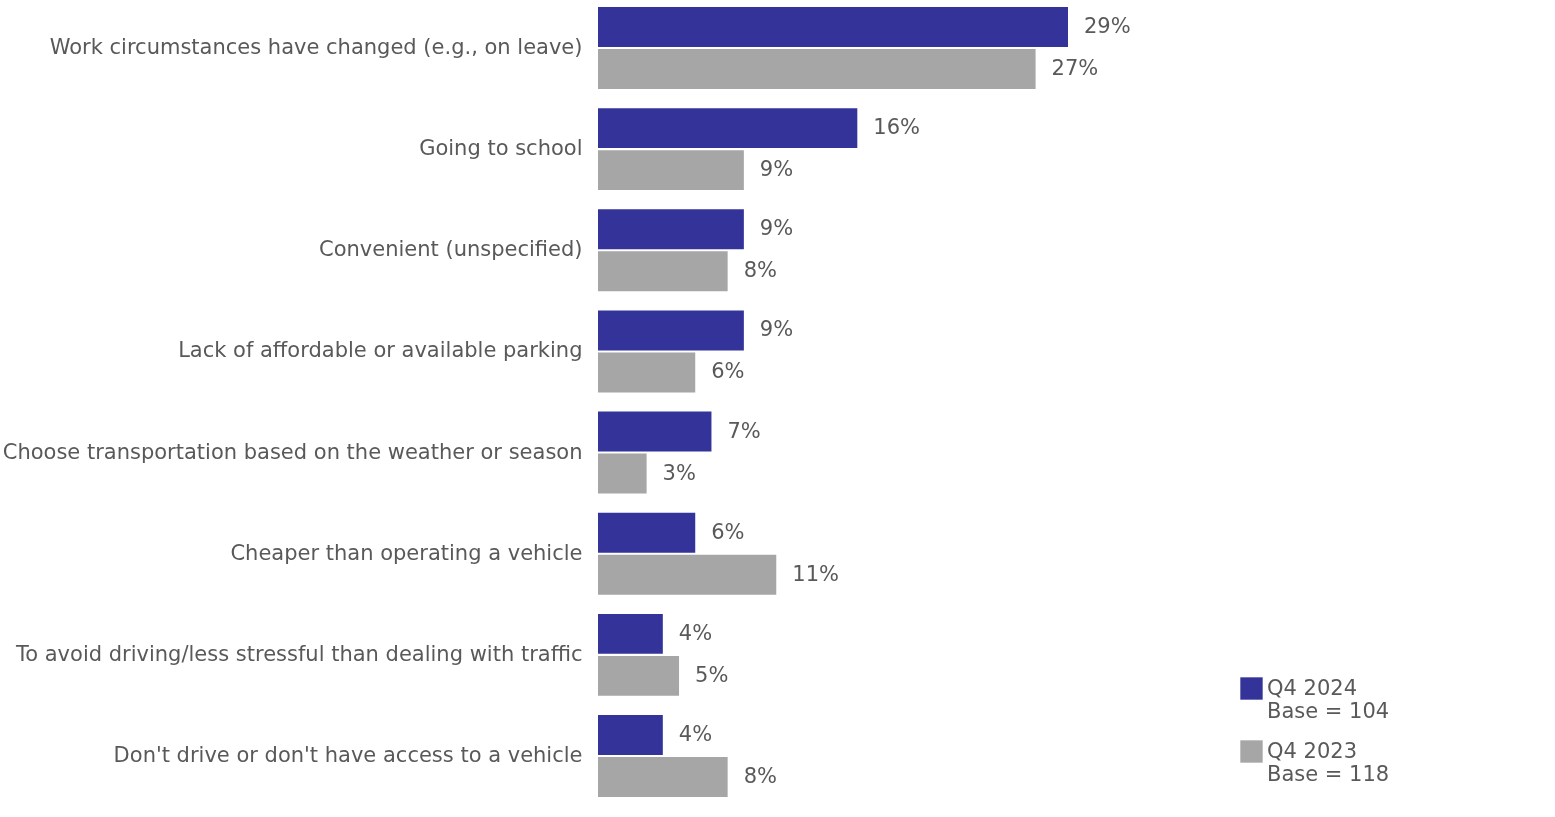 Image resolution: width=1555 pixels, height=817 pixels. What do you see at coordinates (450, 249) in the screenshot?
I see `y-tick-label: Convenient (unspecified)` at bounding box center [450, 249].